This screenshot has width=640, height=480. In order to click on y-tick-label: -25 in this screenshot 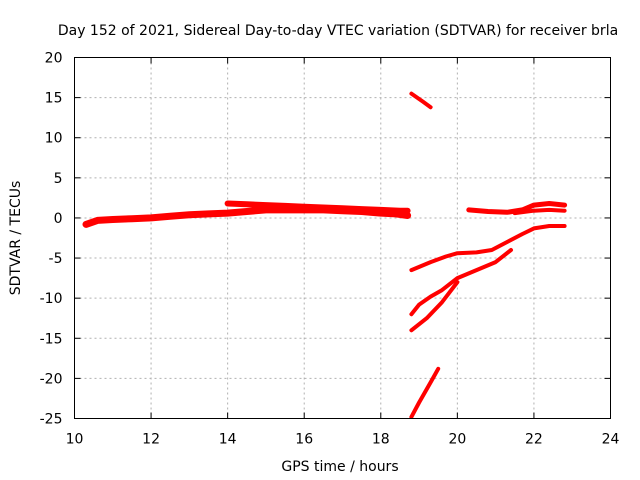, I will do `click(51, 420)`.